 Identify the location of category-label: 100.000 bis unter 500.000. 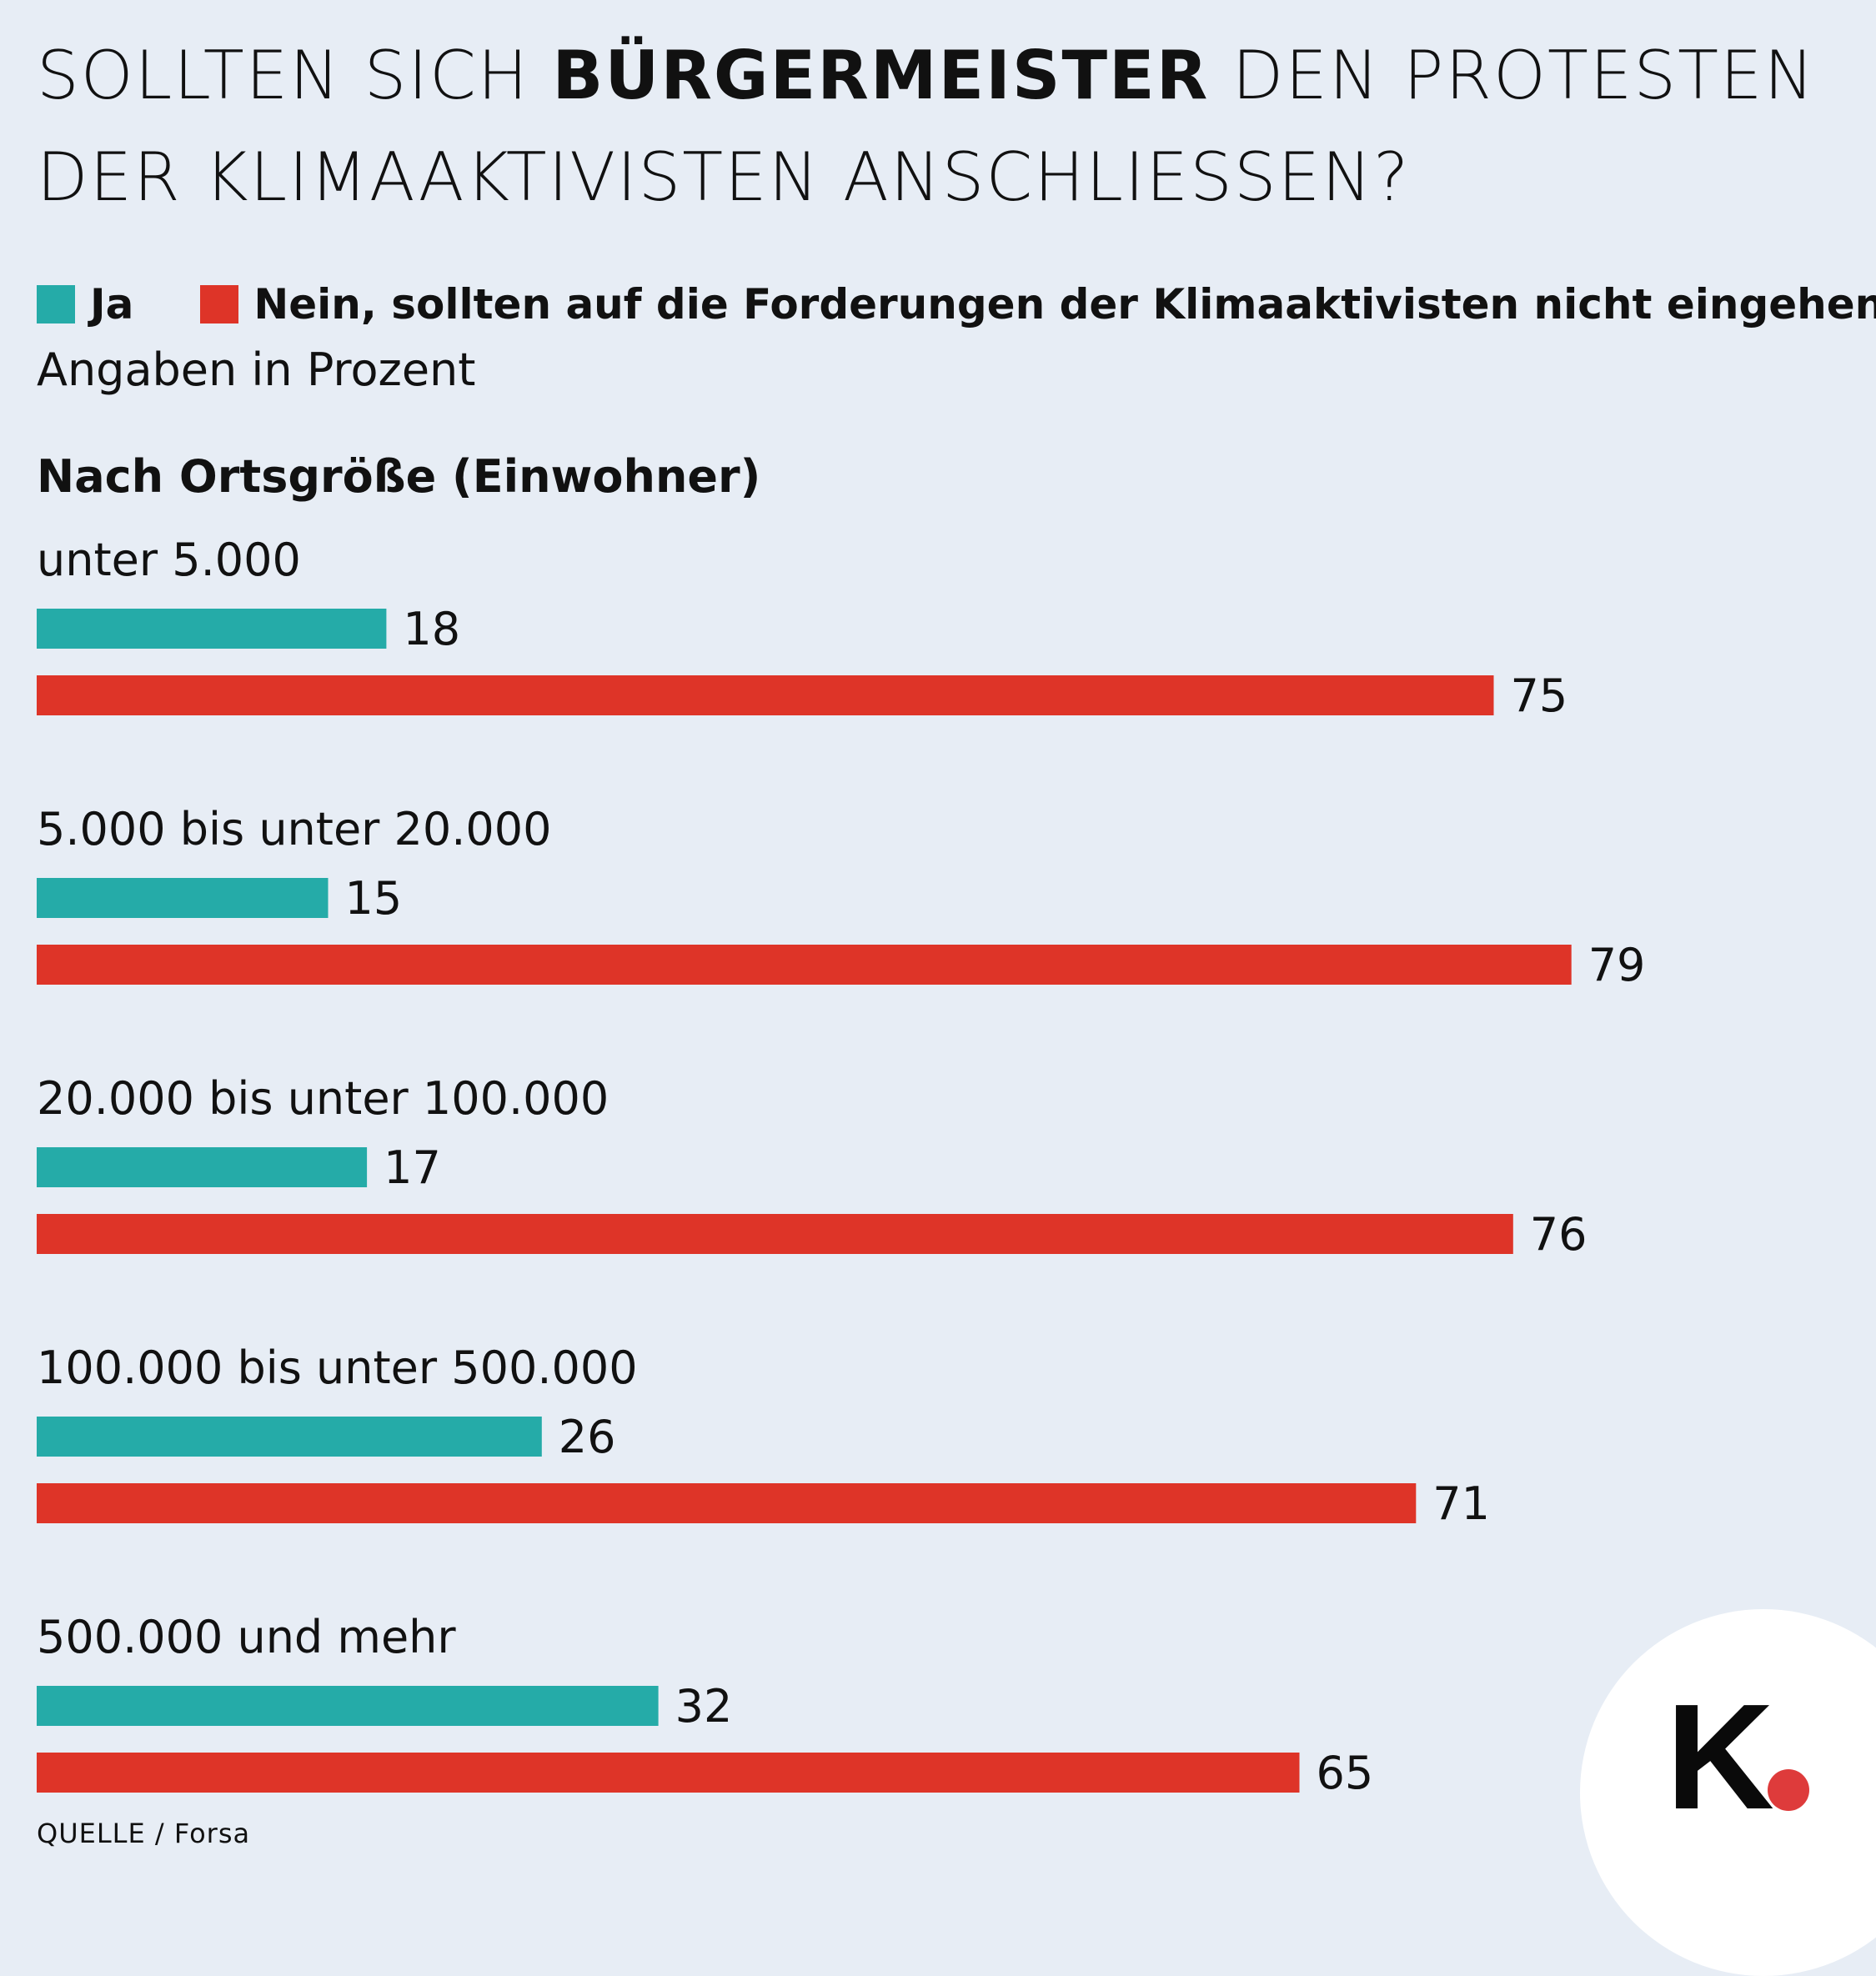
(337, 1368).